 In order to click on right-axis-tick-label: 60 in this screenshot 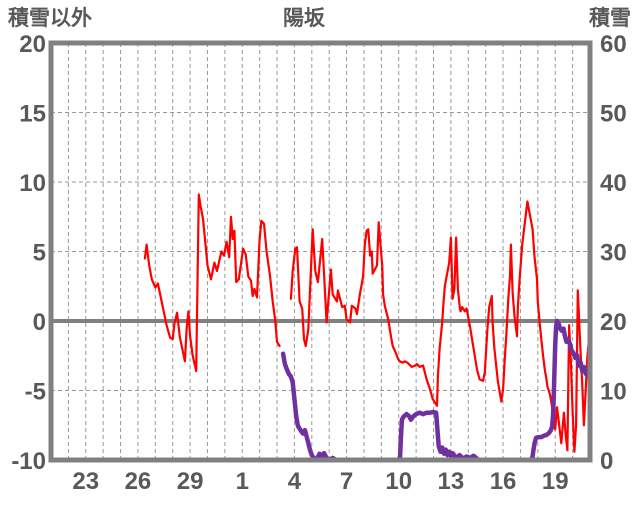, I will do `click(613, 44)`.